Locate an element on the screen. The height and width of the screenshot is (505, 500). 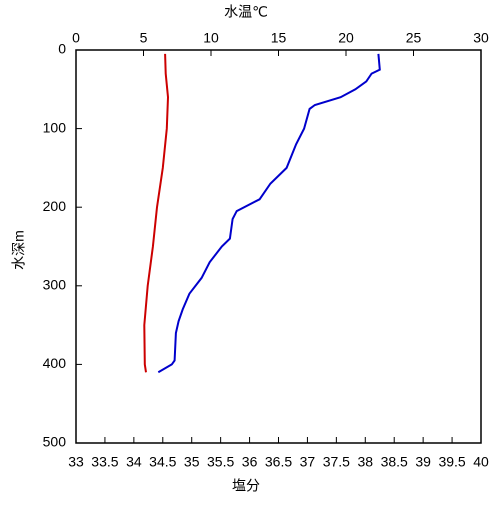
x-tick-label: 38.5 is located at coordinates (394, 462).